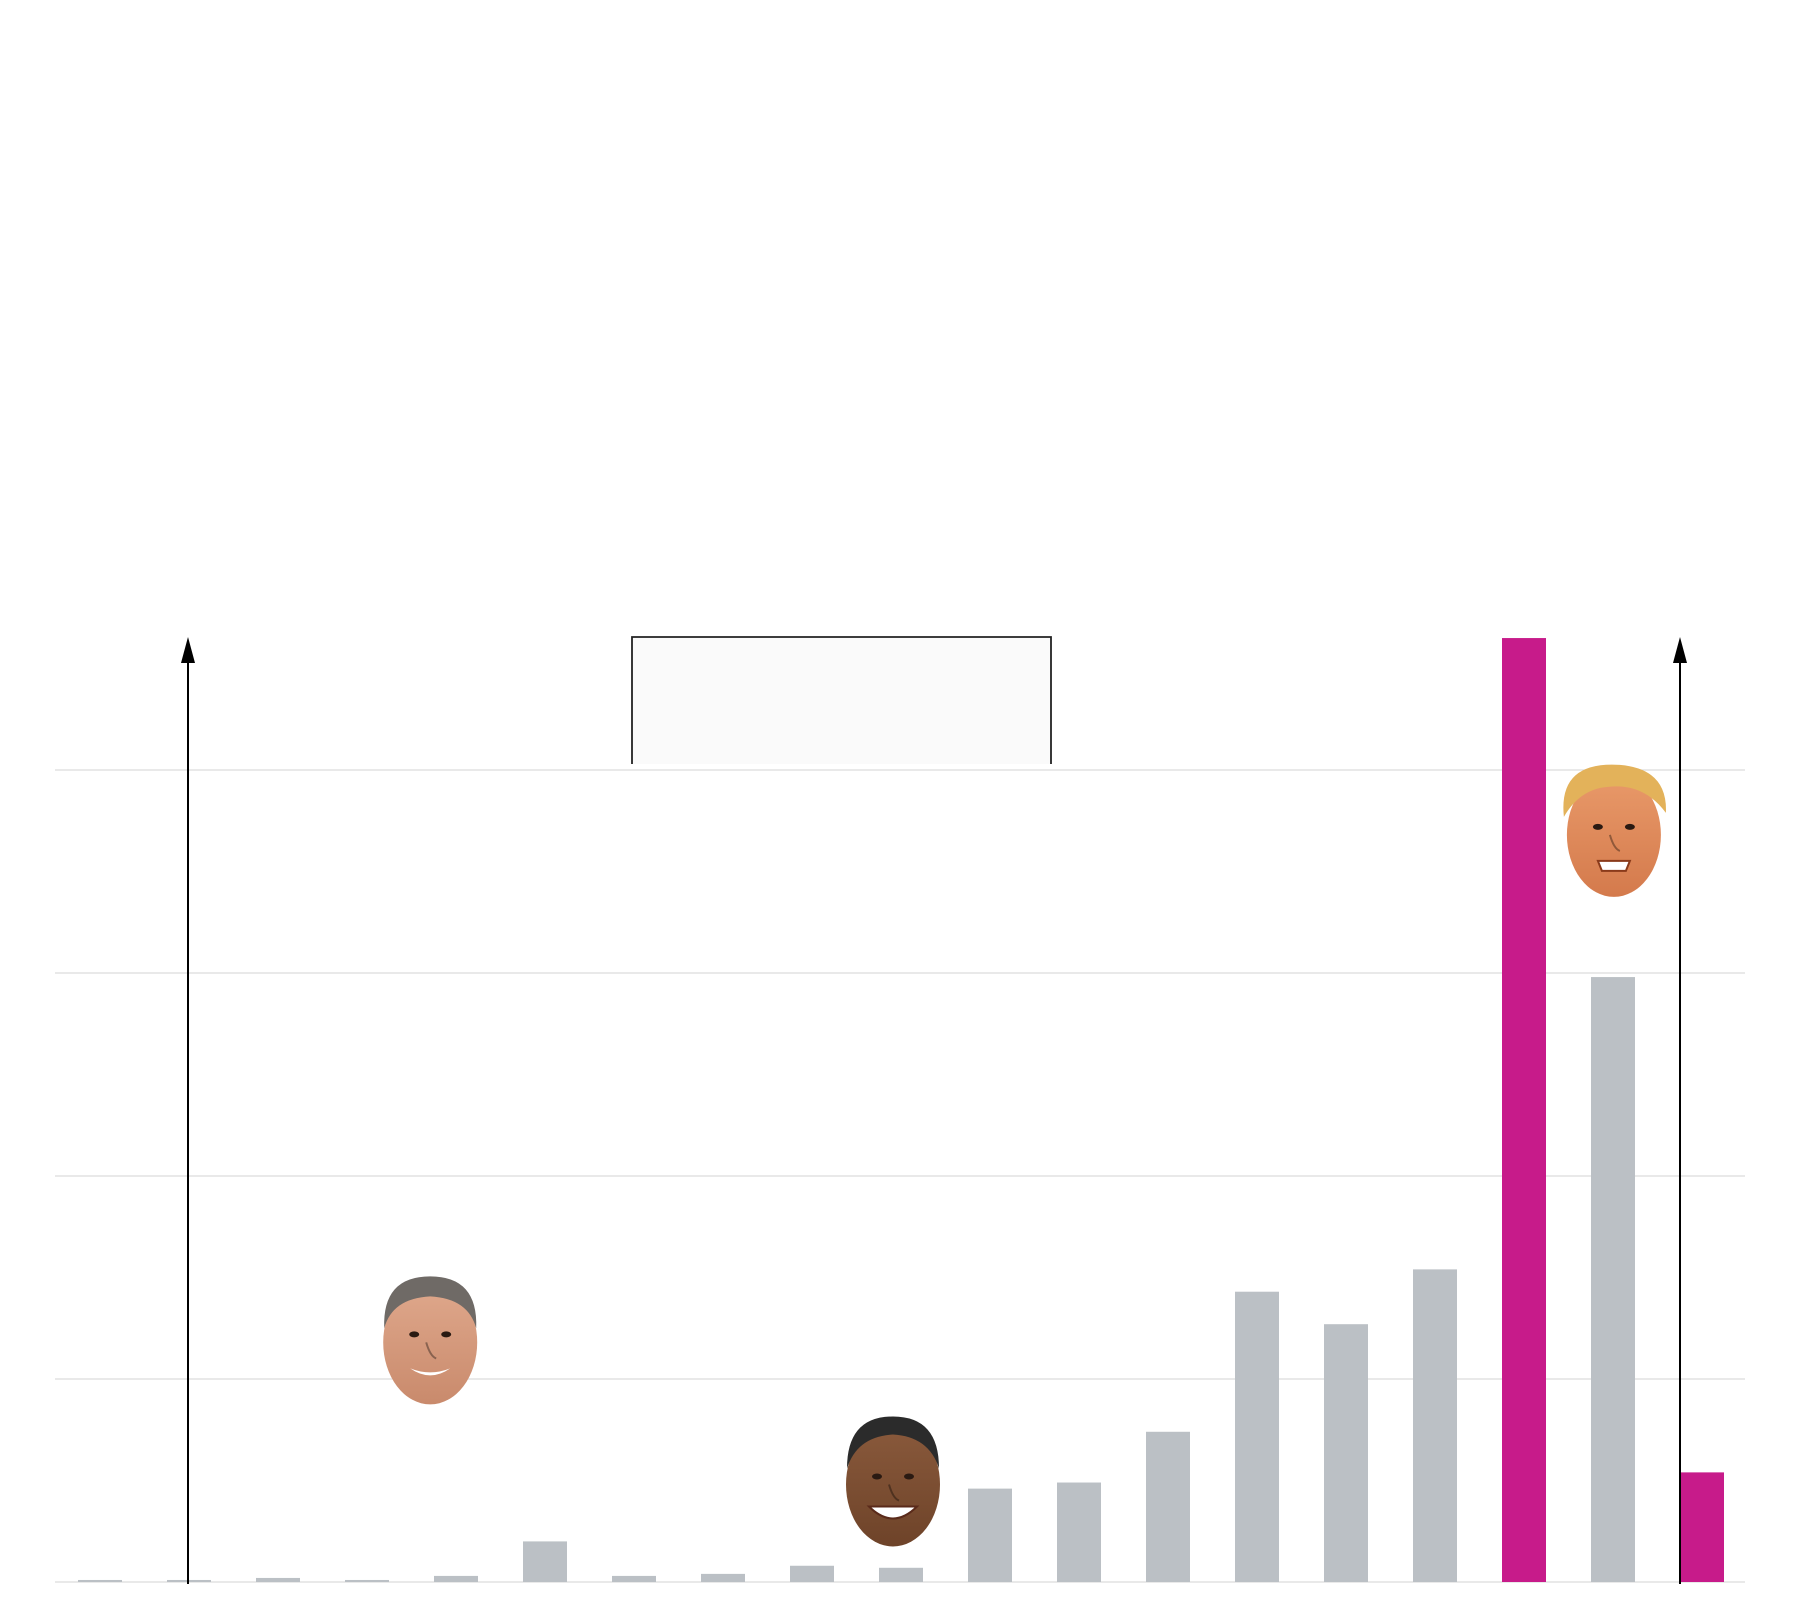 This screenshot has width=1802, height=1624. I want to click on bush-portrait-smile, so click(430, 1372).